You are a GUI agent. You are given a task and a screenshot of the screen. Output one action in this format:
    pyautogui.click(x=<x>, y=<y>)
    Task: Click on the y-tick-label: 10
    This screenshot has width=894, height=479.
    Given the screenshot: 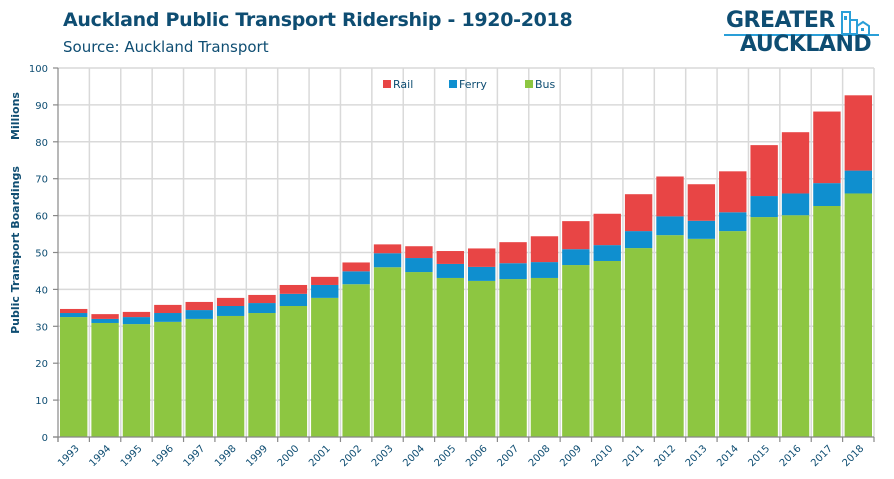 What is the action you would take?
    pyautogui.click(x=41, y=401)
    